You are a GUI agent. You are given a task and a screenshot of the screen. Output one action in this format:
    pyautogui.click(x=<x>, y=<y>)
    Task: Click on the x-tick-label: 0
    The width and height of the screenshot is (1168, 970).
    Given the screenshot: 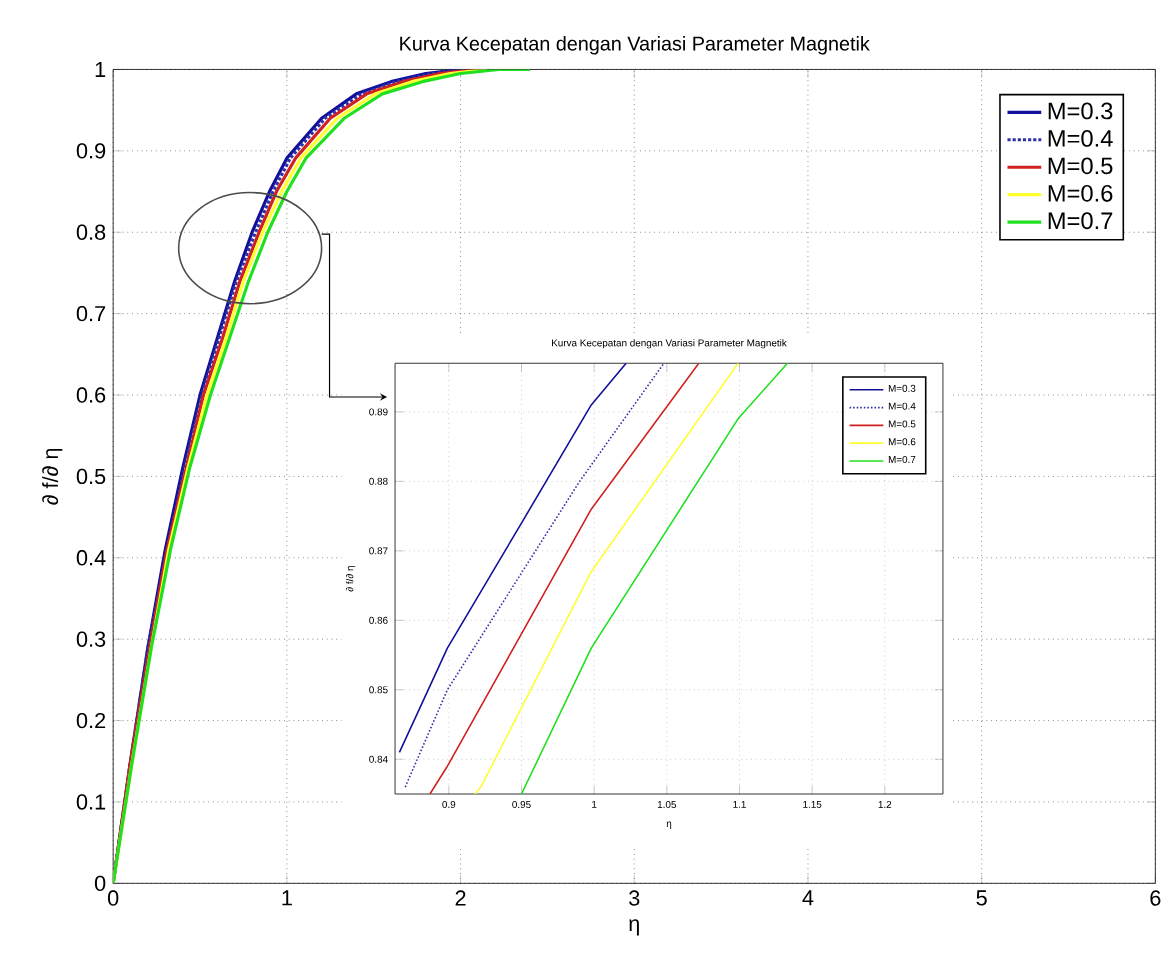 What is the action you would take?
    pyautogui.click(x=113, y=898)
    